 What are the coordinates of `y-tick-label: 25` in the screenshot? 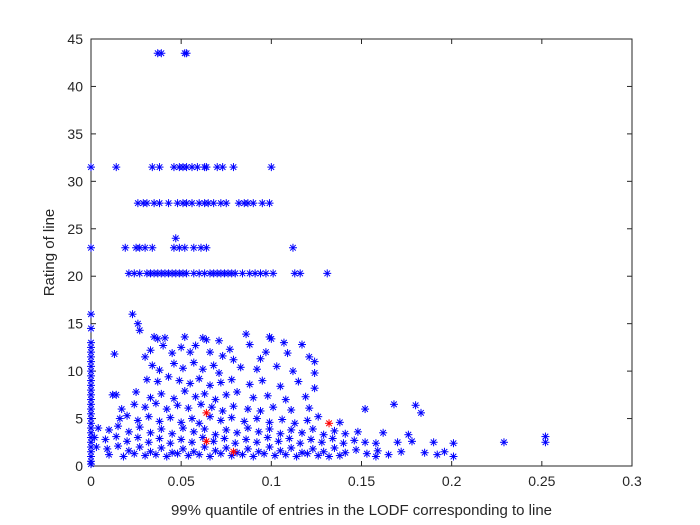 It's located at (75, 229).